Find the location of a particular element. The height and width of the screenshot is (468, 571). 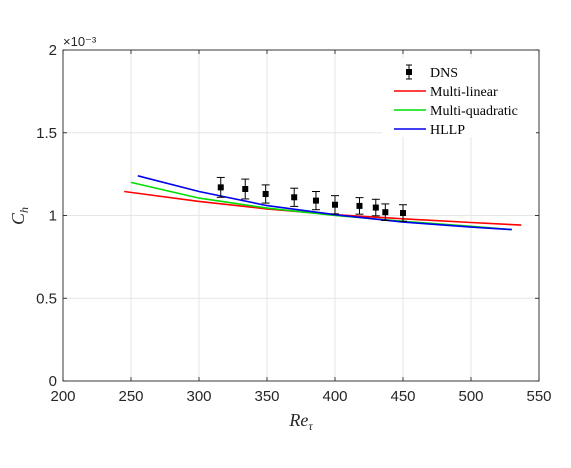

y-tick-label: 0.5 is located at coordinates (46, 298).